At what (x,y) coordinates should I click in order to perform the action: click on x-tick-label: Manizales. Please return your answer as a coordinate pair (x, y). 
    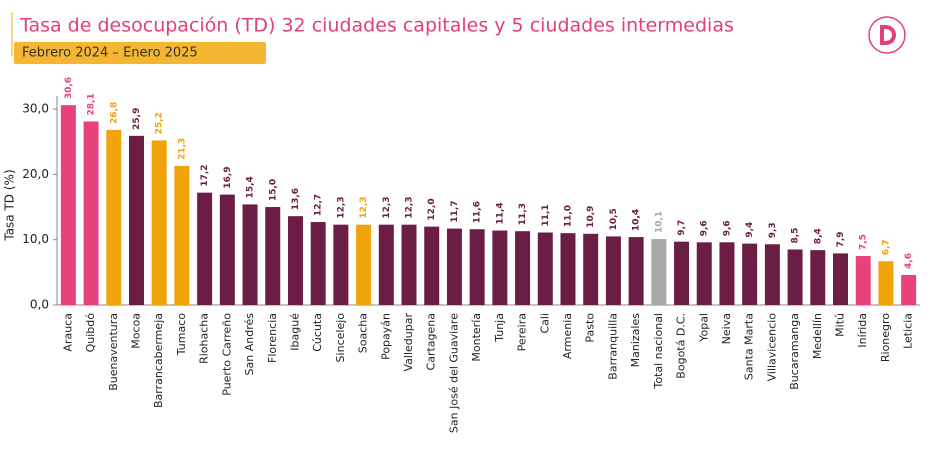
    Looking at the image, I should click on (635, 340).